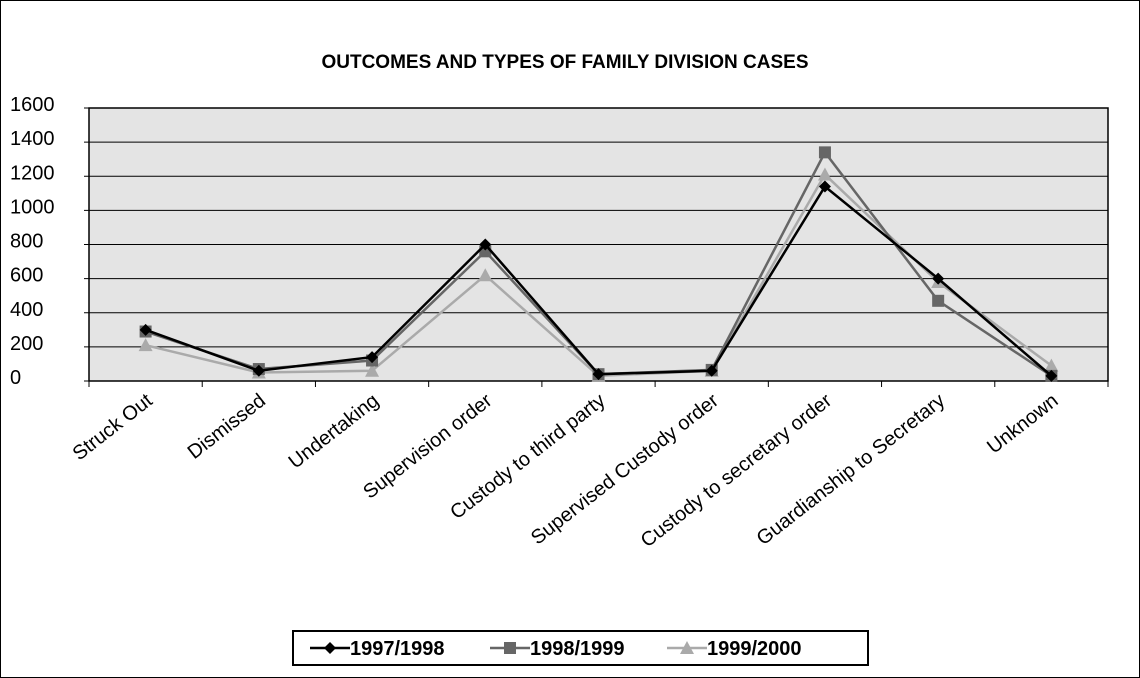 This screenshot has width=1140, height=678. Describe the element at coordinates (26, 242) in the screenshot. I see `y-tick-label: 800` at that location.